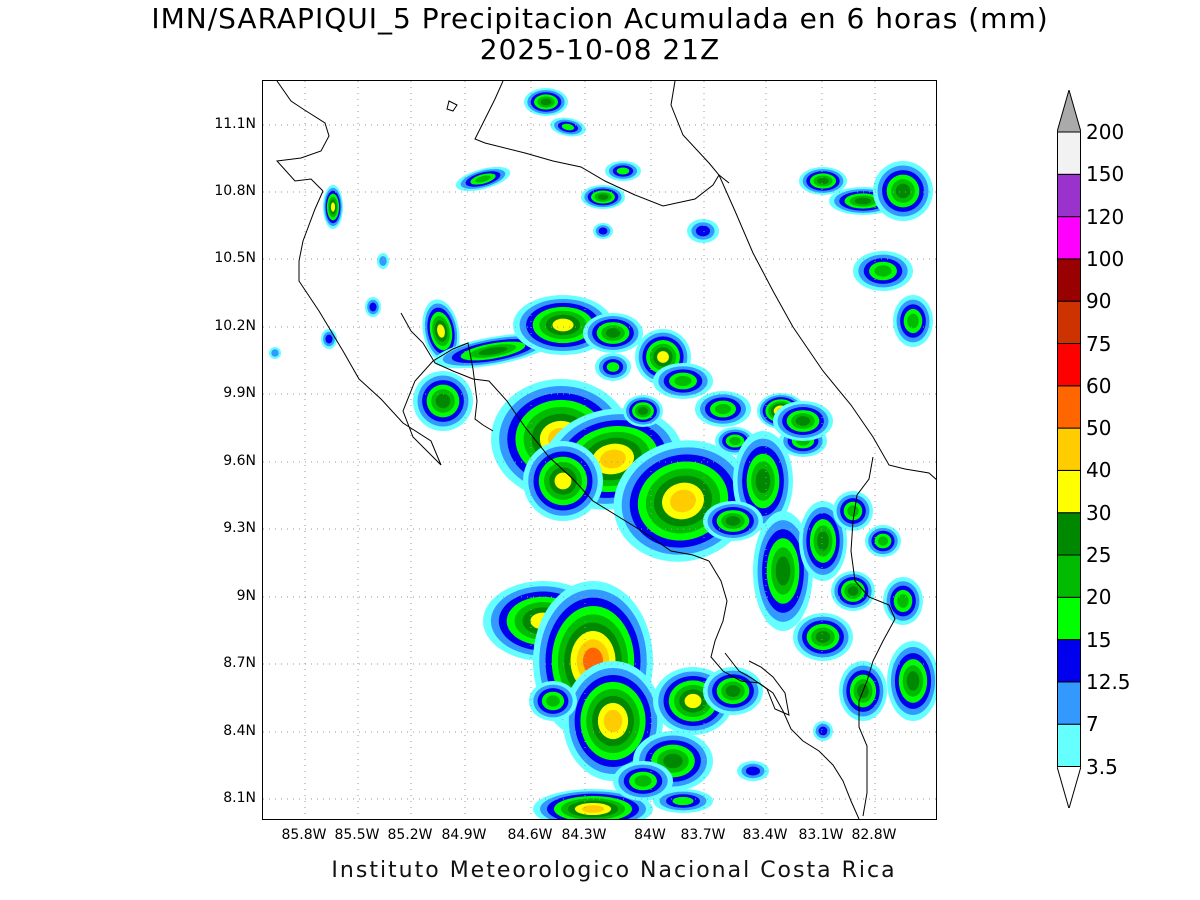 This screenshot has height=900, width=1200. I want to click on lat-tick-label: 8.4N, so click(239, 731).